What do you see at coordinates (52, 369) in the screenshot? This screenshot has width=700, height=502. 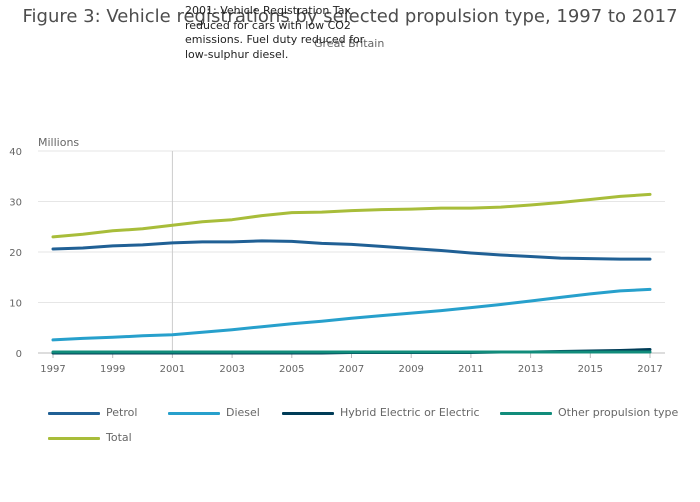 I see `x-tick-label: 1997` at bounding box center [52, 369].